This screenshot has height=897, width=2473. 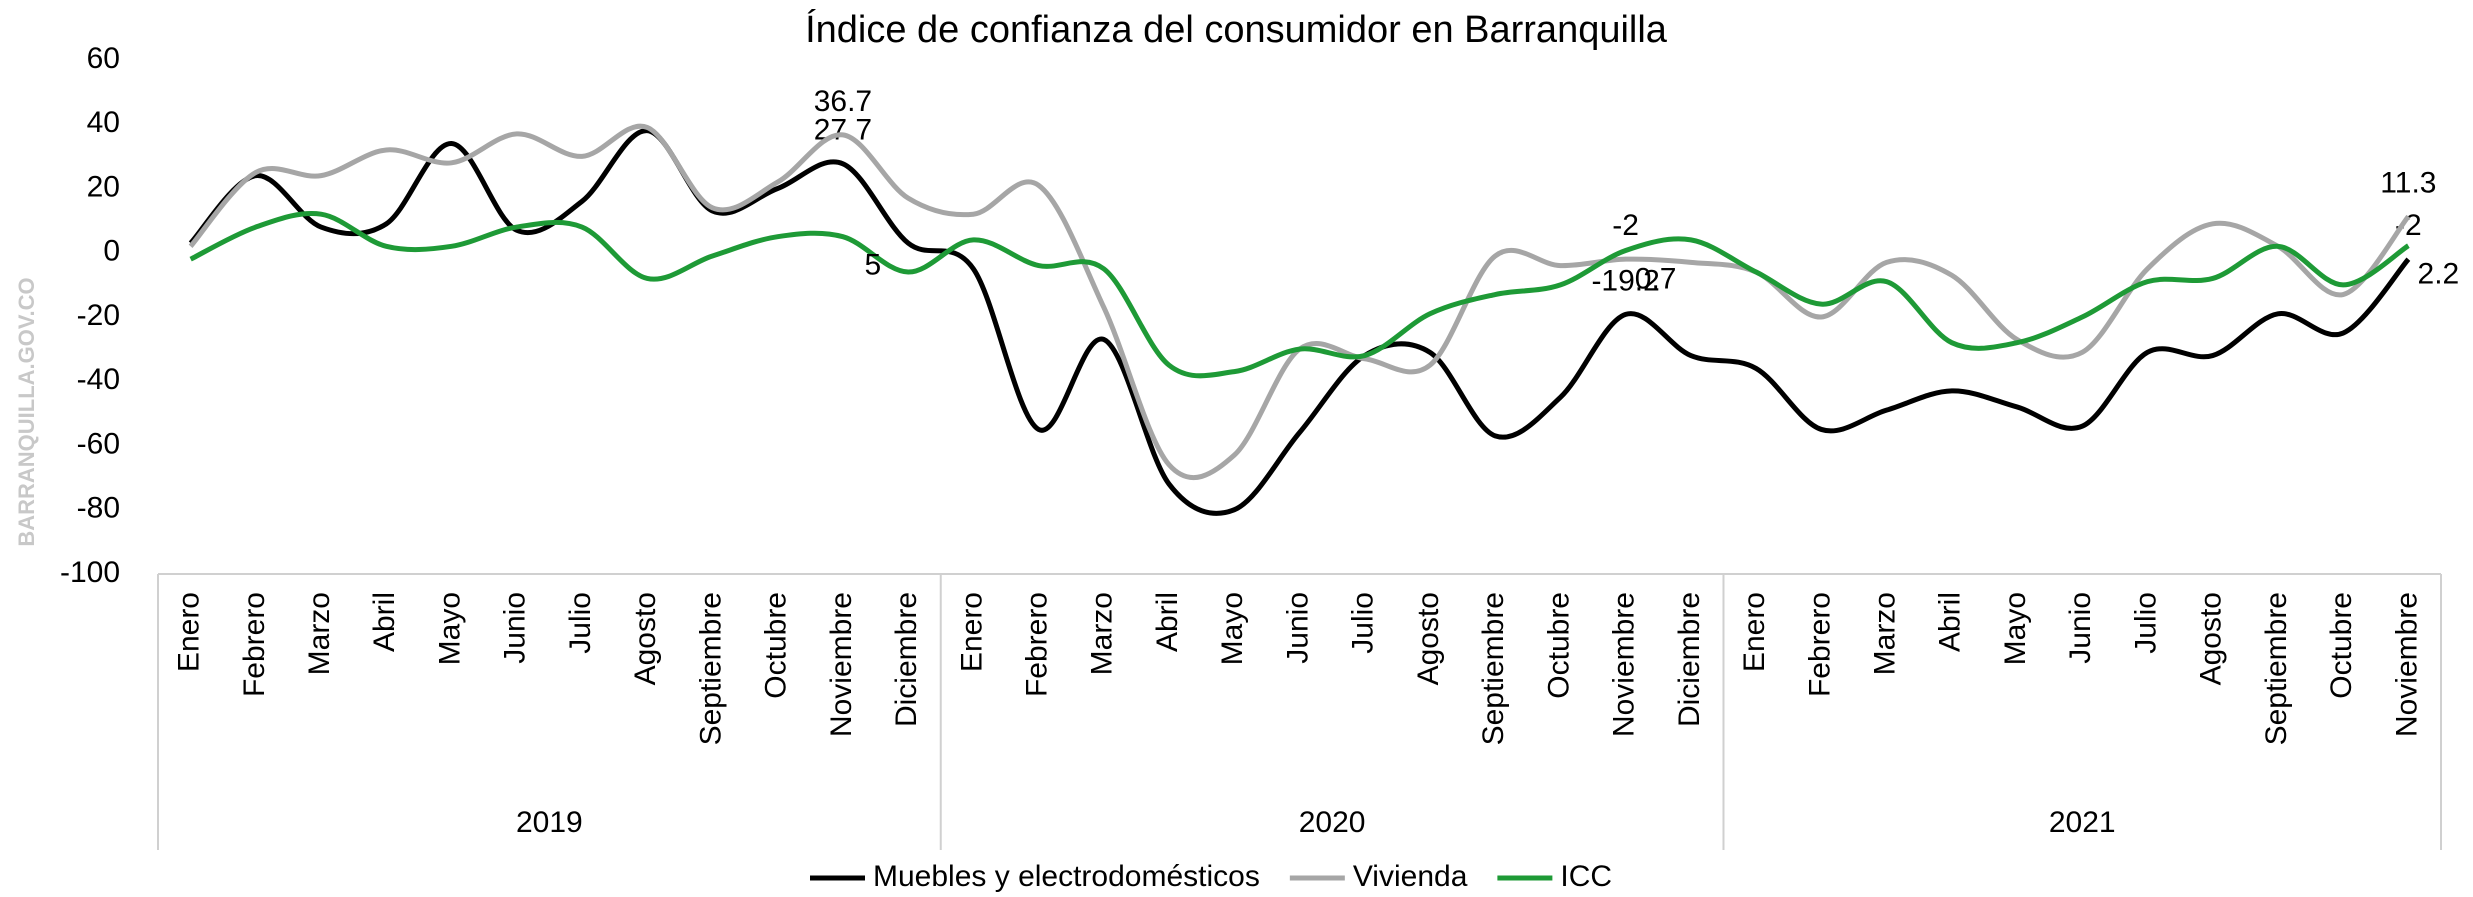 What do you see at coordinates (90, 572) in the screenshot?
I see `y-tick-label: -100` at bounding box center [90, 572].